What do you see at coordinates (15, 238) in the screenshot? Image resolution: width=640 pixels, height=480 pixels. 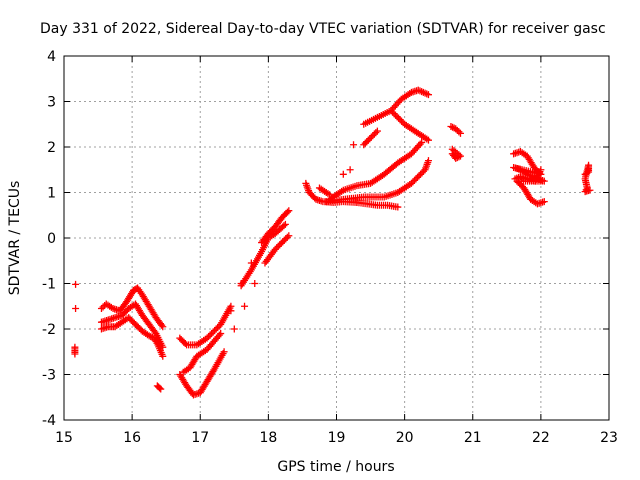 I see `y-axis-title: SDTVAR / TECUs` at bounding box center [15, 238].